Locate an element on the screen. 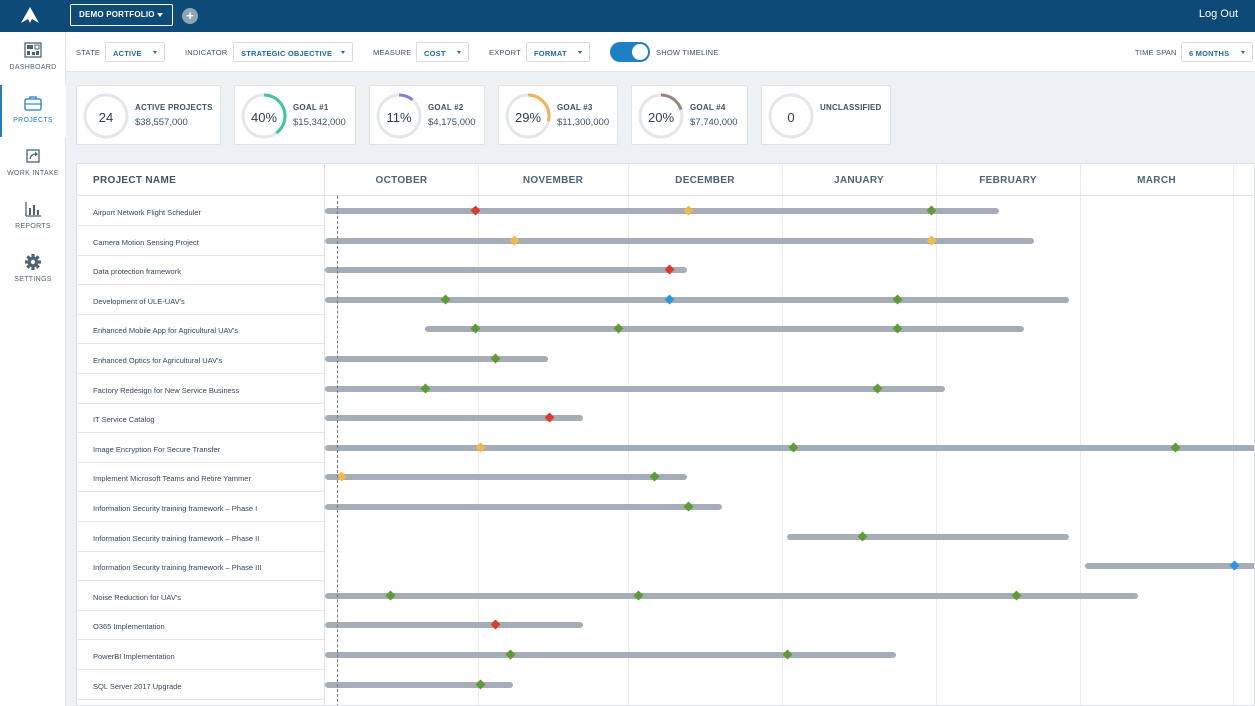 This screenshot has width=1255, height=706. sidebar-item-settings: SETTINGS is located at coordinates (33, 270).